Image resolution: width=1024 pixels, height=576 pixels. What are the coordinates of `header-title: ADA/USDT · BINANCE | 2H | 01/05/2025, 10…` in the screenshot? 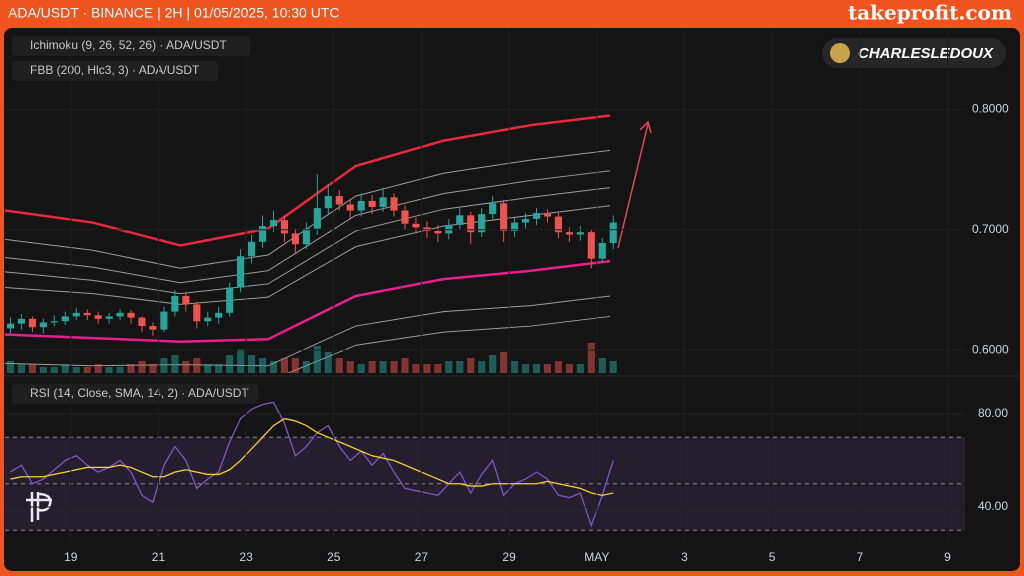 It's located at (173, 13).